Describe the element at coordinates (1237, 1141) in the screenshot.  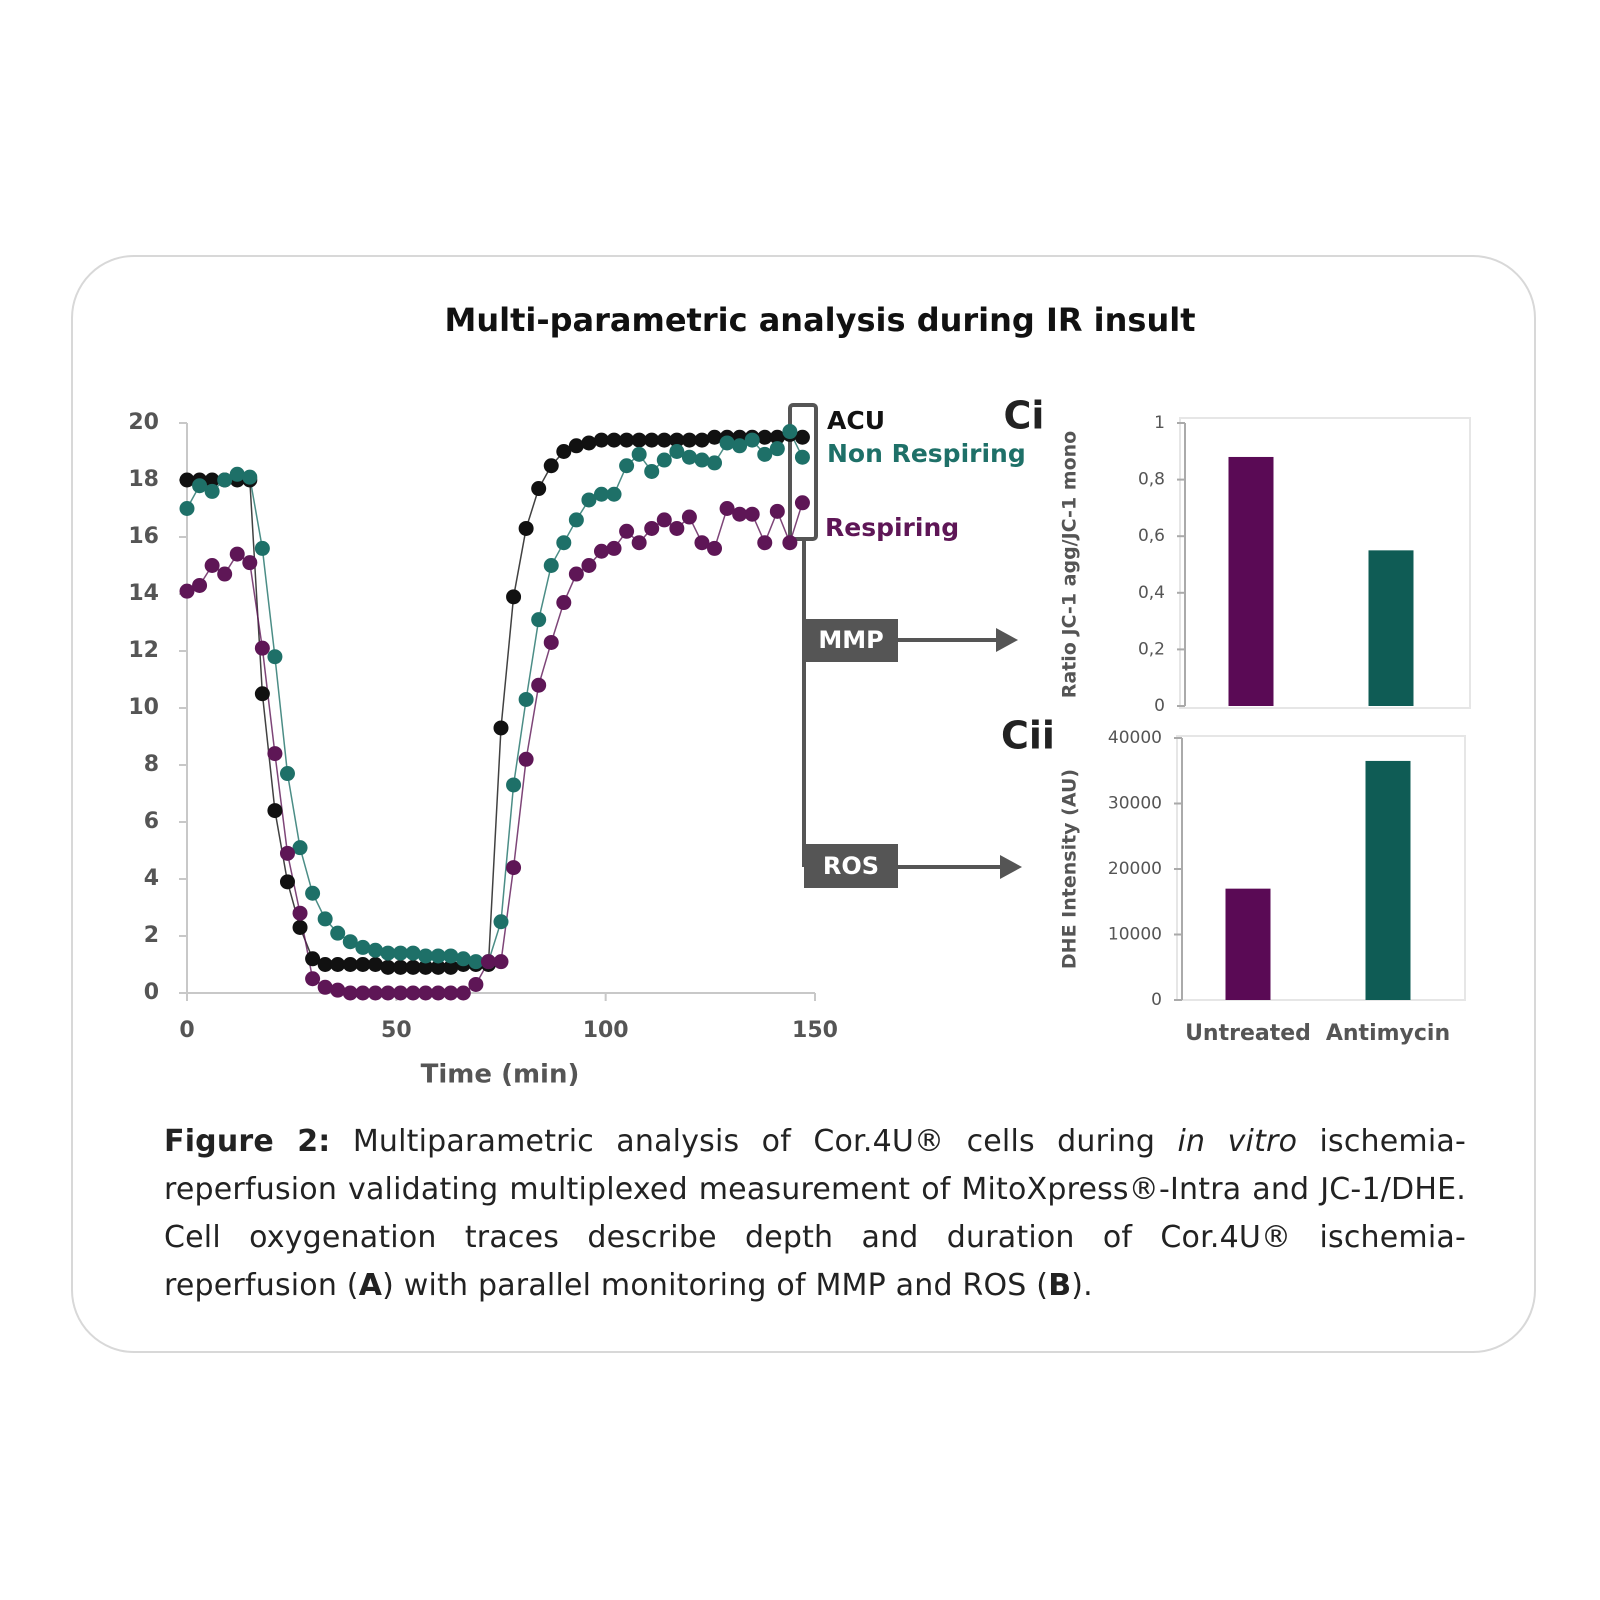
I see `caption-text: in vitro` at that location.